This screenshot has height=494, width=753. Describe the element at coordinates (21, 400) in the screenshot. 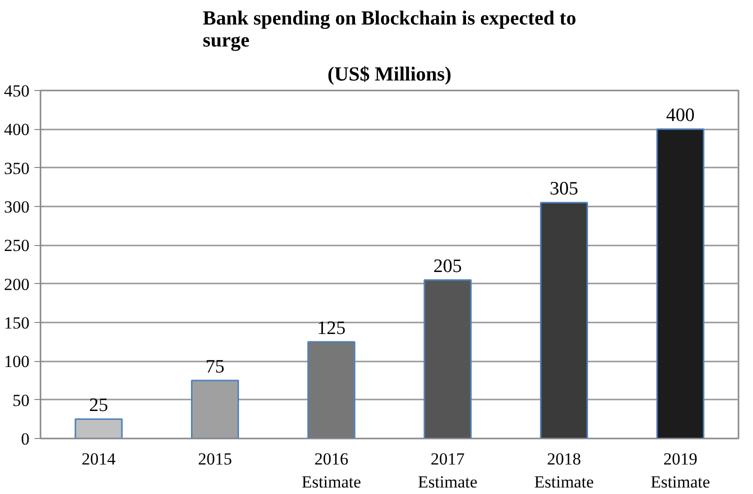

I see `y-tick-label: 50` at that location.